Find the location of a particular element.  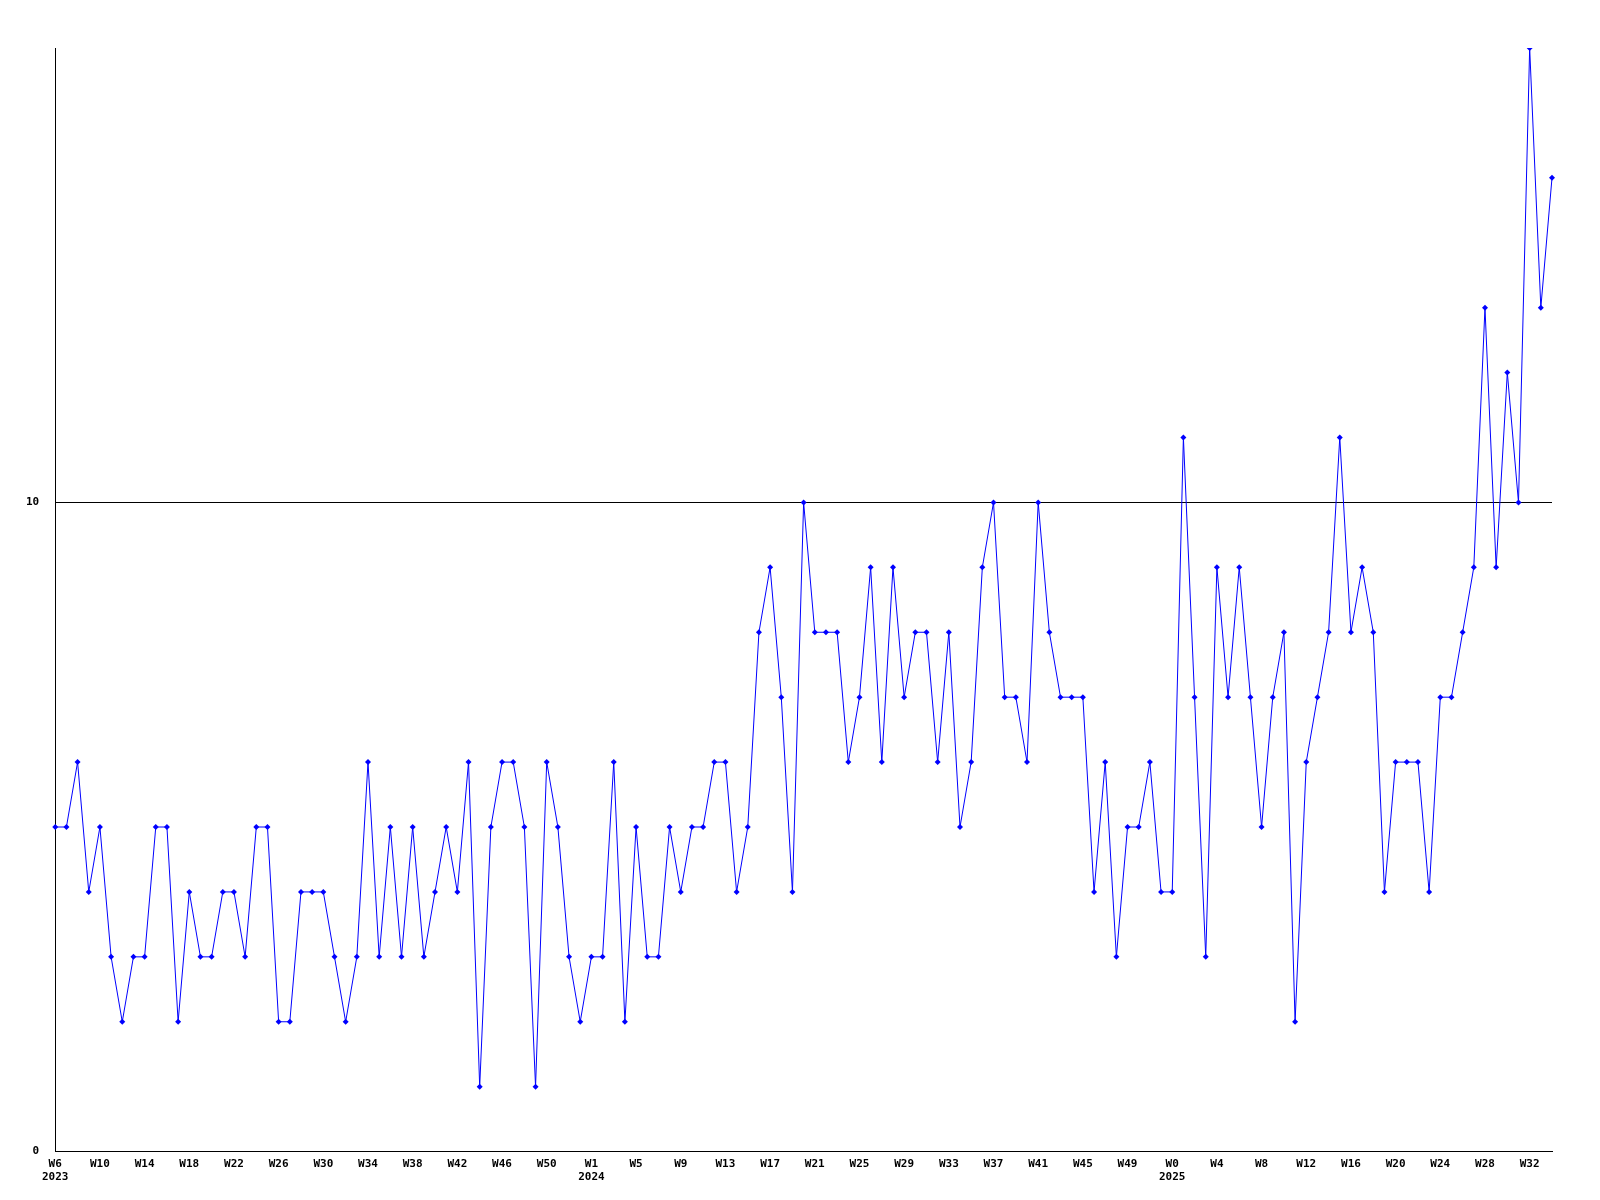

y-tick-label: 10 is located at coordinates (33, 502).